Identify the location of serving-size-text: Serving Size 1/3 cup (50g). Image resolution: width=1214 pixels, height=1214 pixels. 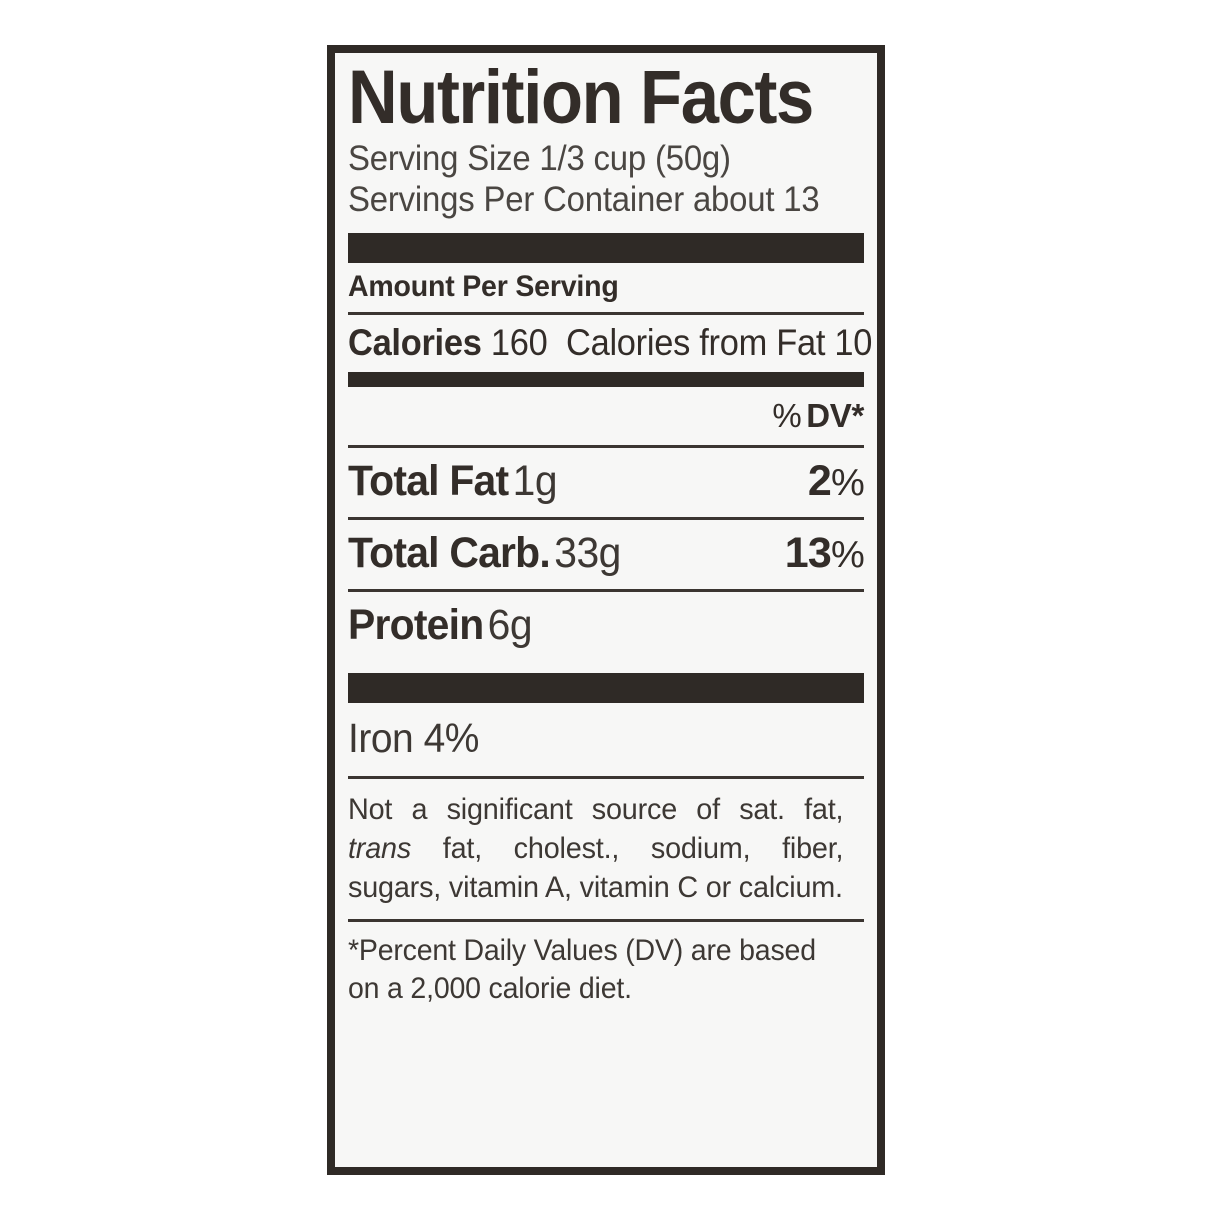
(539, 158).